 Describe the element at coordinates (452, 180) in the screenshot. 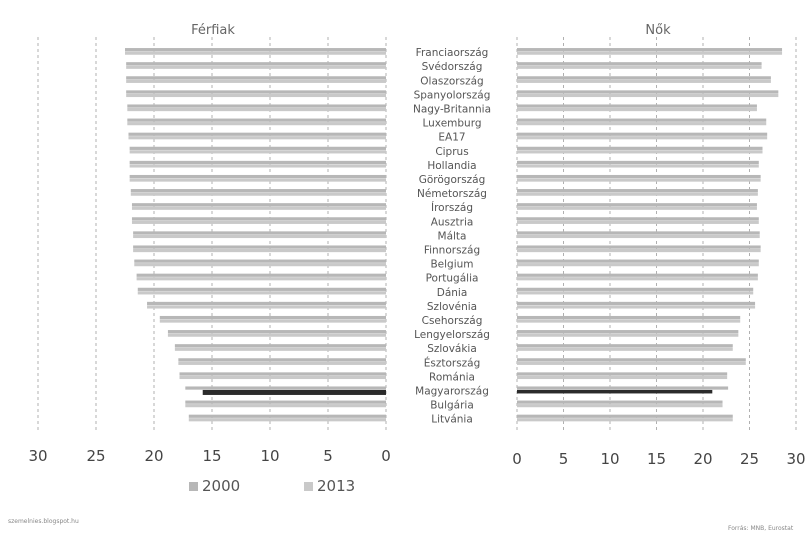

I see `category-label: Görögország` at that location.